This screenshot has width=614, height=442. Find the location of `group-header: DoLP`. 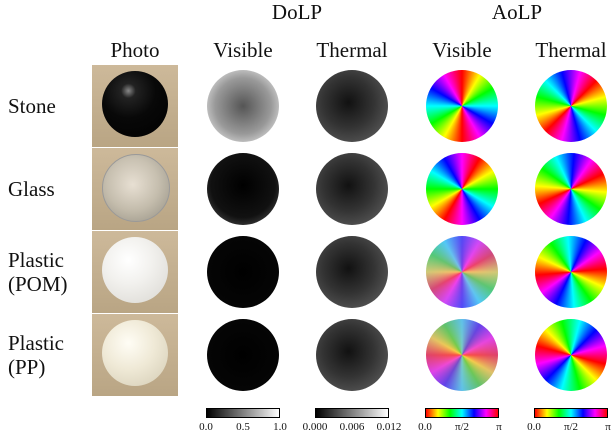

group-header: DoLP is located at coordinates (297, 12).